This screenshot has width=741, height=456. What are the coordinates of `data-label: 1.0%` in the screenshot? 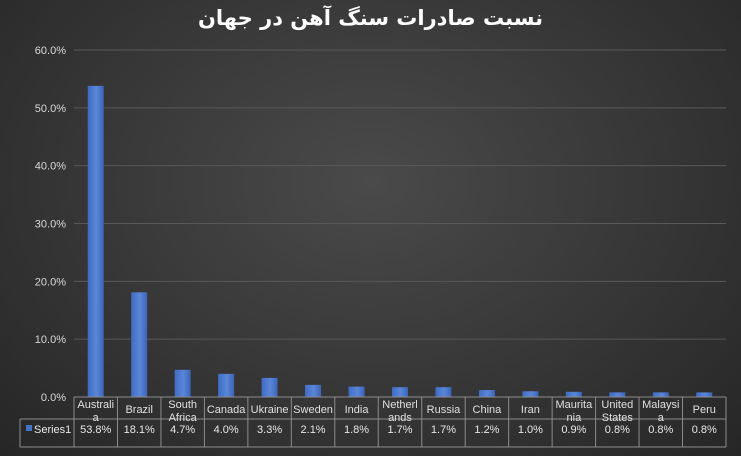 It's located at (530, 430).